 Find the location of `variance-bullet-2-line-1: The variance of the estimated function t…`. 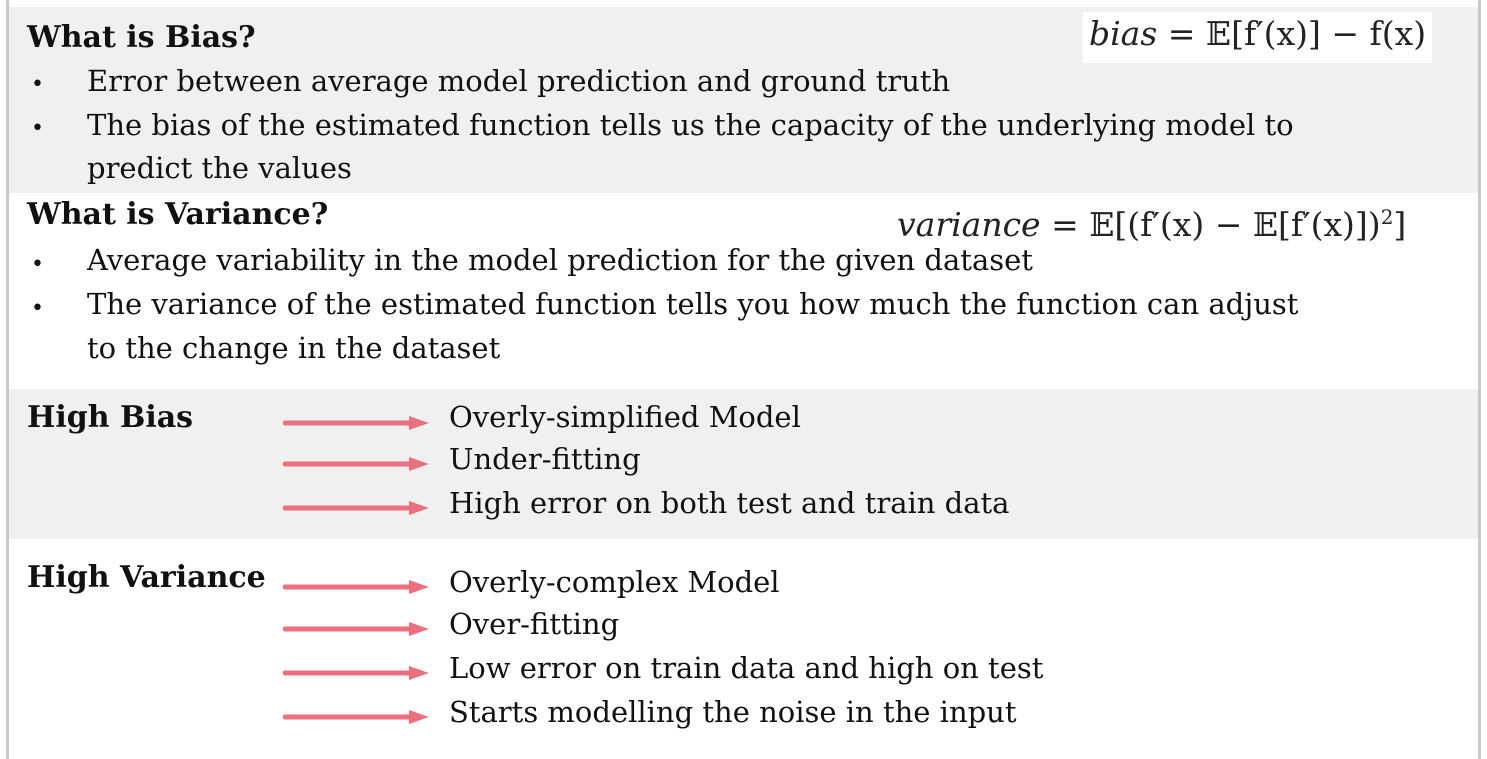

variance-bullet-2-line-1: The variance of the estimated function t… is located at coordinates (693, 304).